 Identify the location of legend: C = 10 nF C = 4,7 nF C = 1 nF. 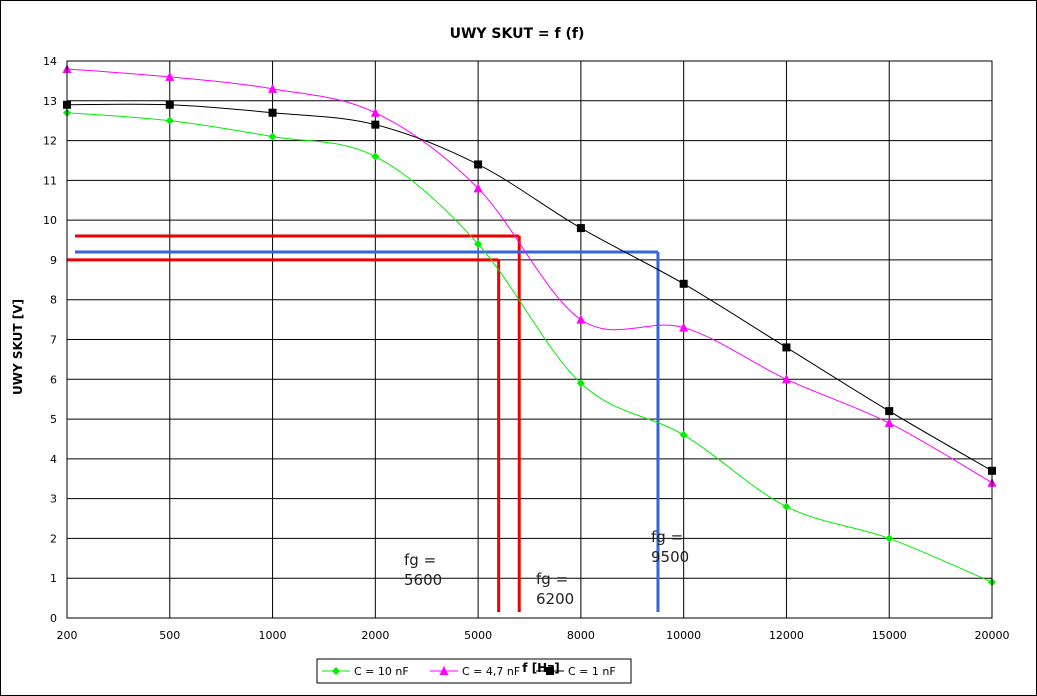
(474, 671).